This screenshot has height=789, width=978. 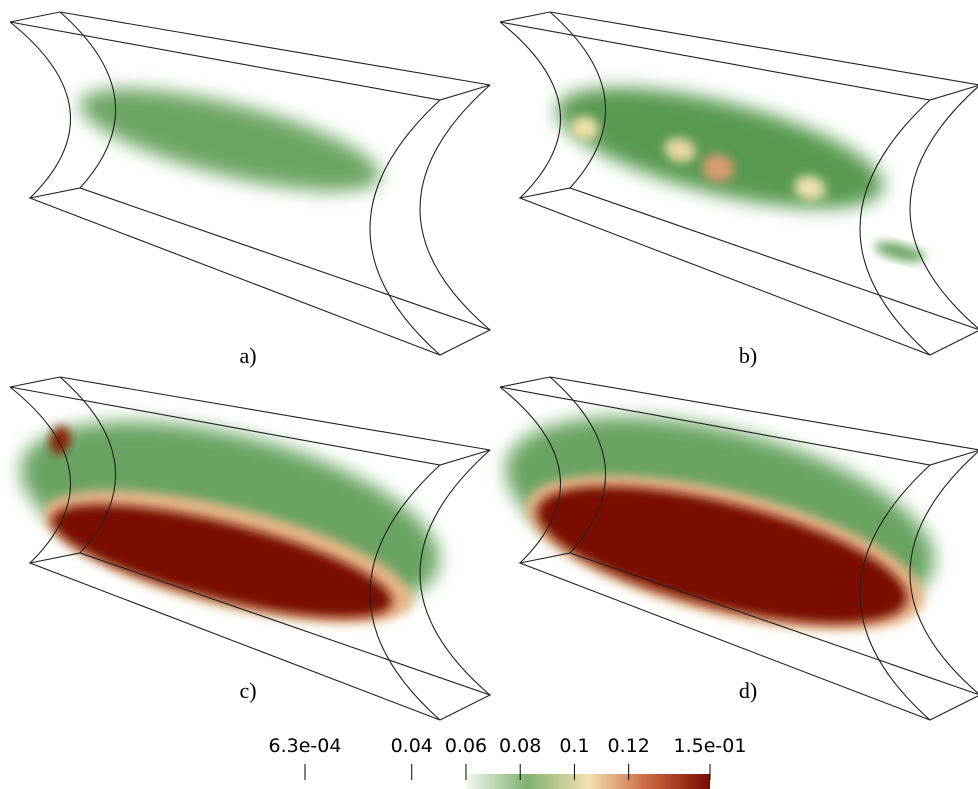 I want to click on panel-label: b), so click(x=748, y=355).